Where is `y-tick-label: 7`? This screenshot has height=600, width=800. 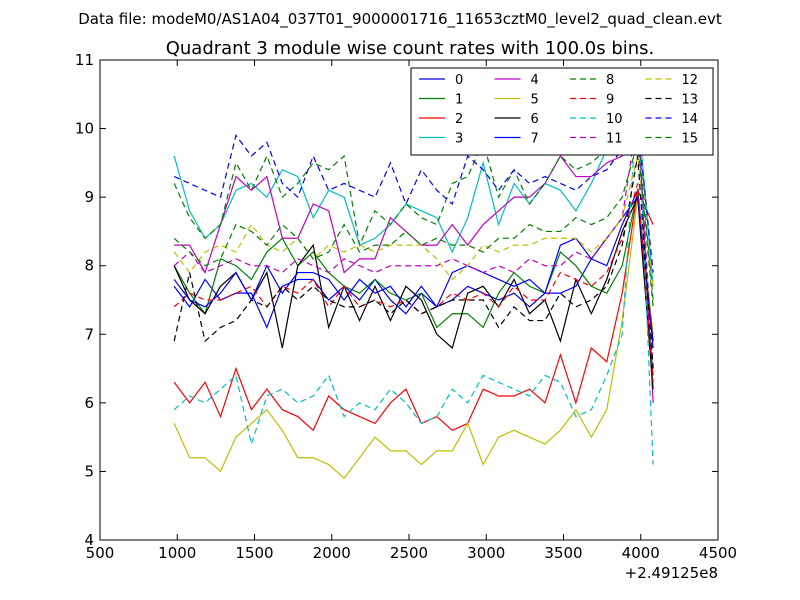 y-tick-label: 7 is located at coordinates (89, 334).